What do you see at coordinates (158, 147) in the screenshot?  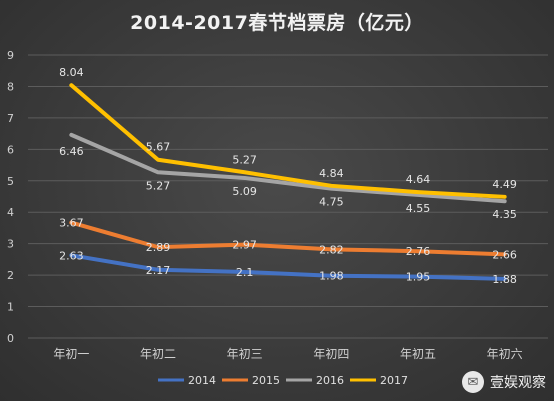 I see `data-label-2017-1: 5.67` at bounding box center [158, 147].